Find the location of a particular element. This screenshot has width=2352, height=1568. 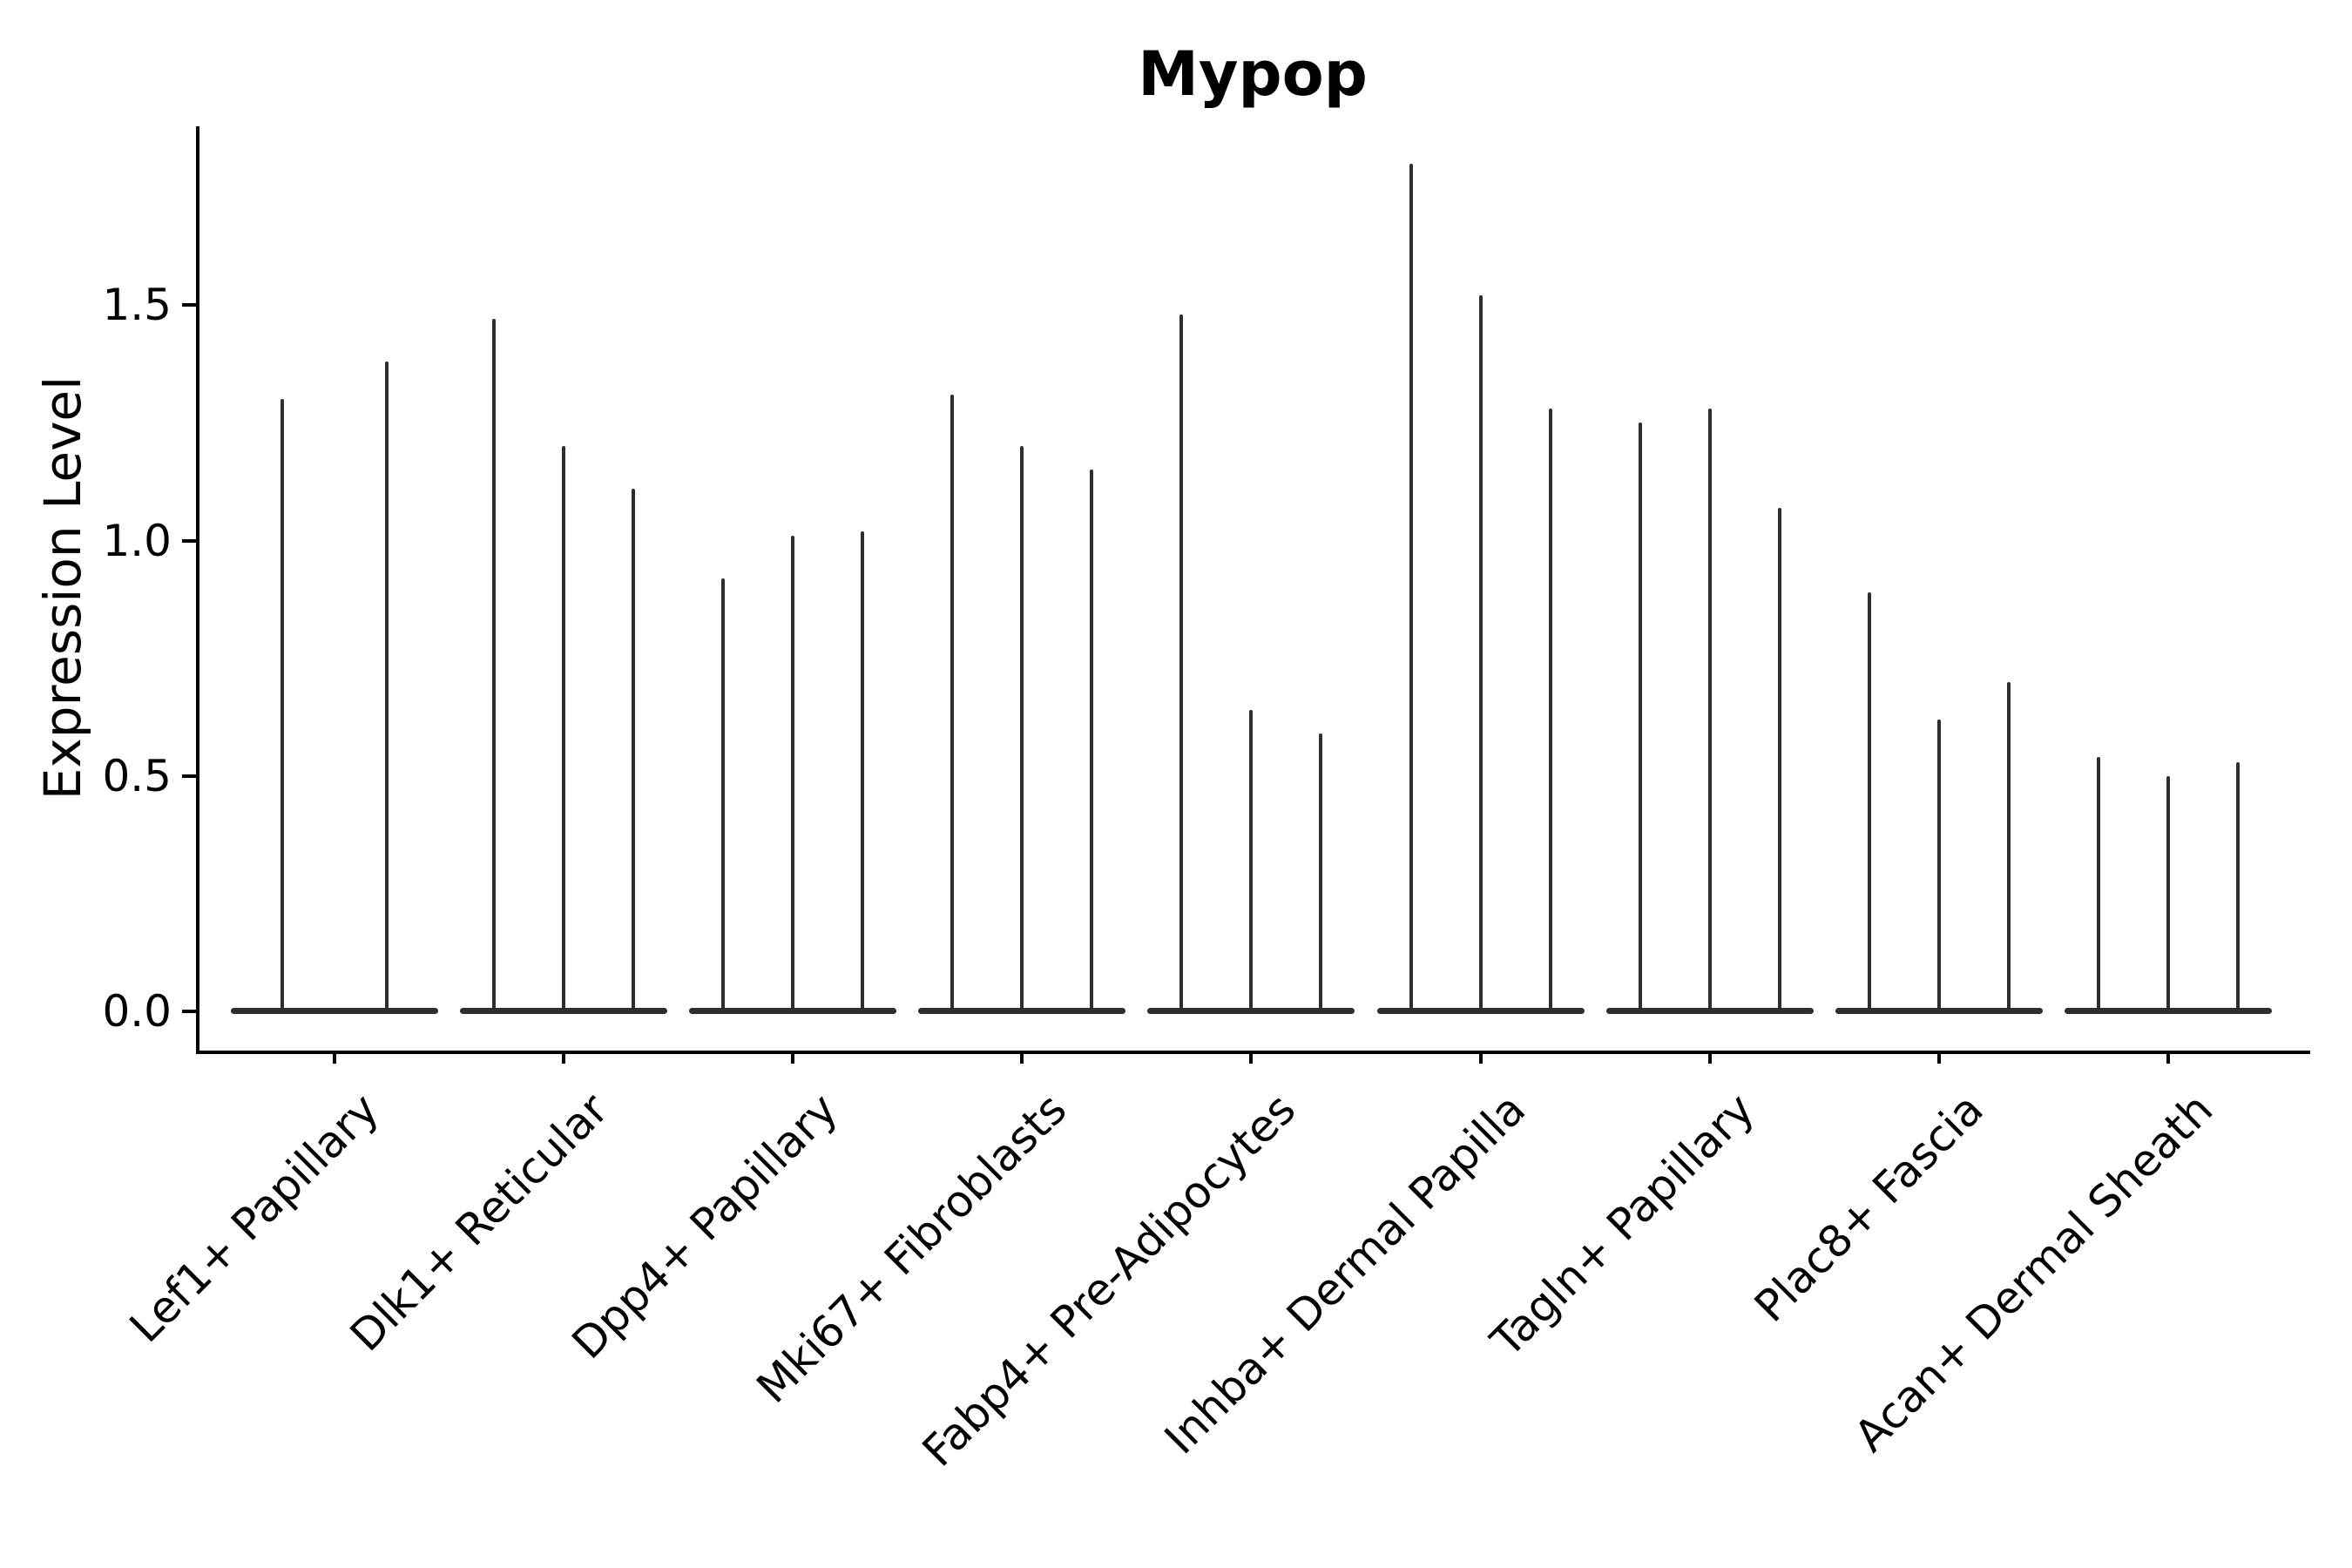

x-tick-label: Plac8+ Fascia is located at coordinates (1869, 1208).